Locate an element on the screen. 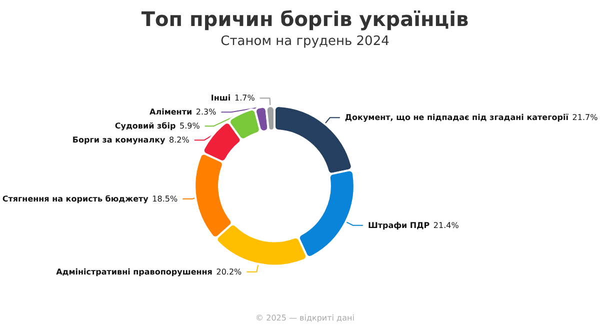 This screenshot has height=326, width=610. slice-label: Аліменти is located at coordinates (171, 112).